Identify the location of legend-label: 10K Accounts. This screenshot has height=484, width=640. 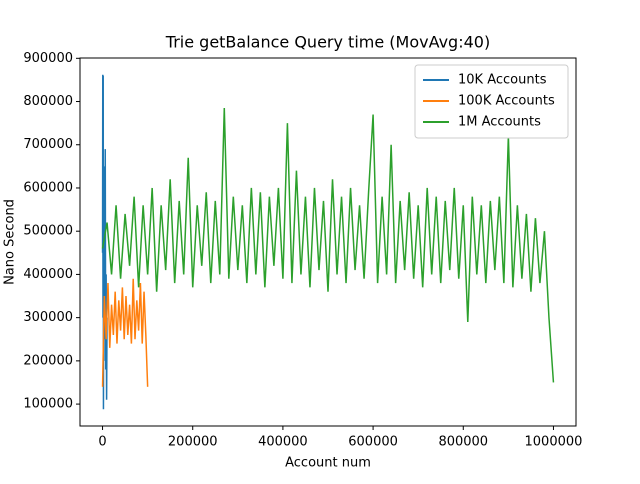
(502, 80).